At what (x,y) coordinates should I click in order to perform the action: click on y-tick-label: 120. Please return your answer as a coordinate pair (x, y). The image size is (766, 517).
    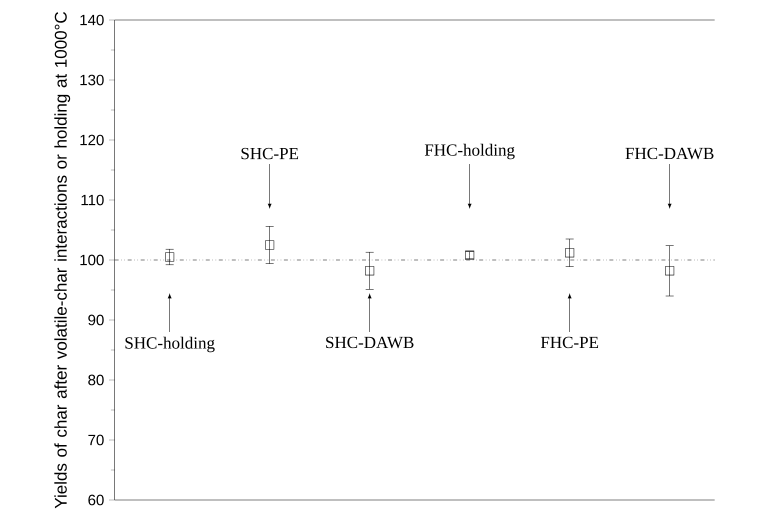
    Looking at the image, I should click on (92, 140).